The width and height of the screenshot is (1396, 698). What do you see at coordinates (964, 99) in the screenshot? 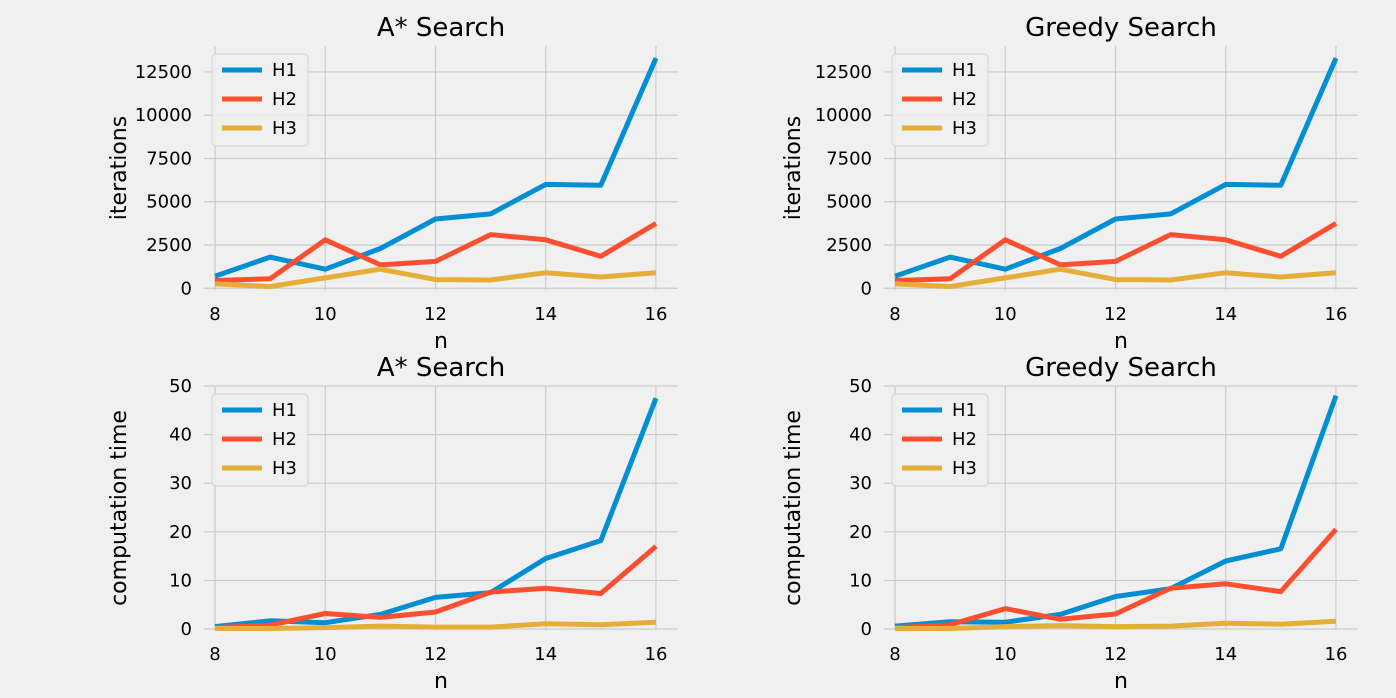
I see `chart-1-legend-label-h2: H2` at bounding box center [964, 99].